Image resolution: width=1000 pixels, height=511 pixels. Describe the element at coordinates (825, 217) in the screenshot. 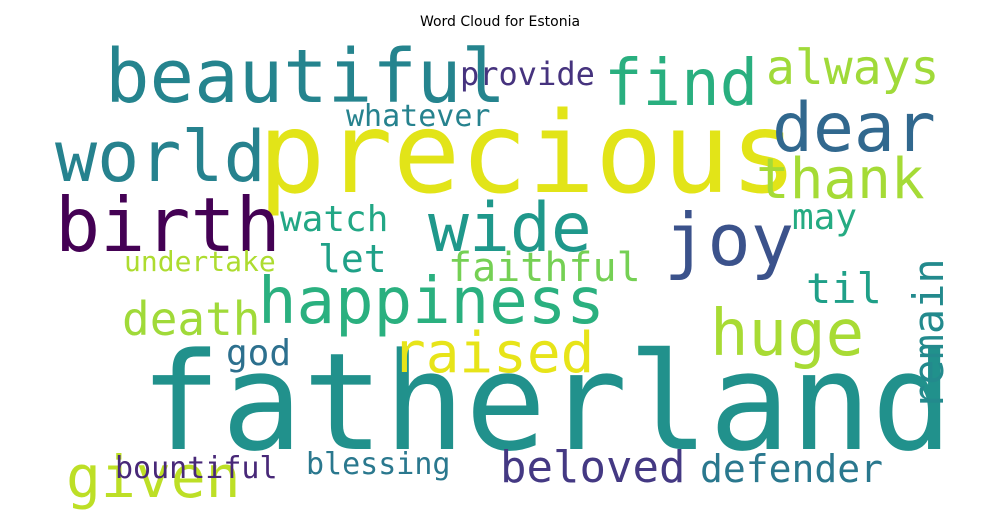

I see `word-may: may` at that location.